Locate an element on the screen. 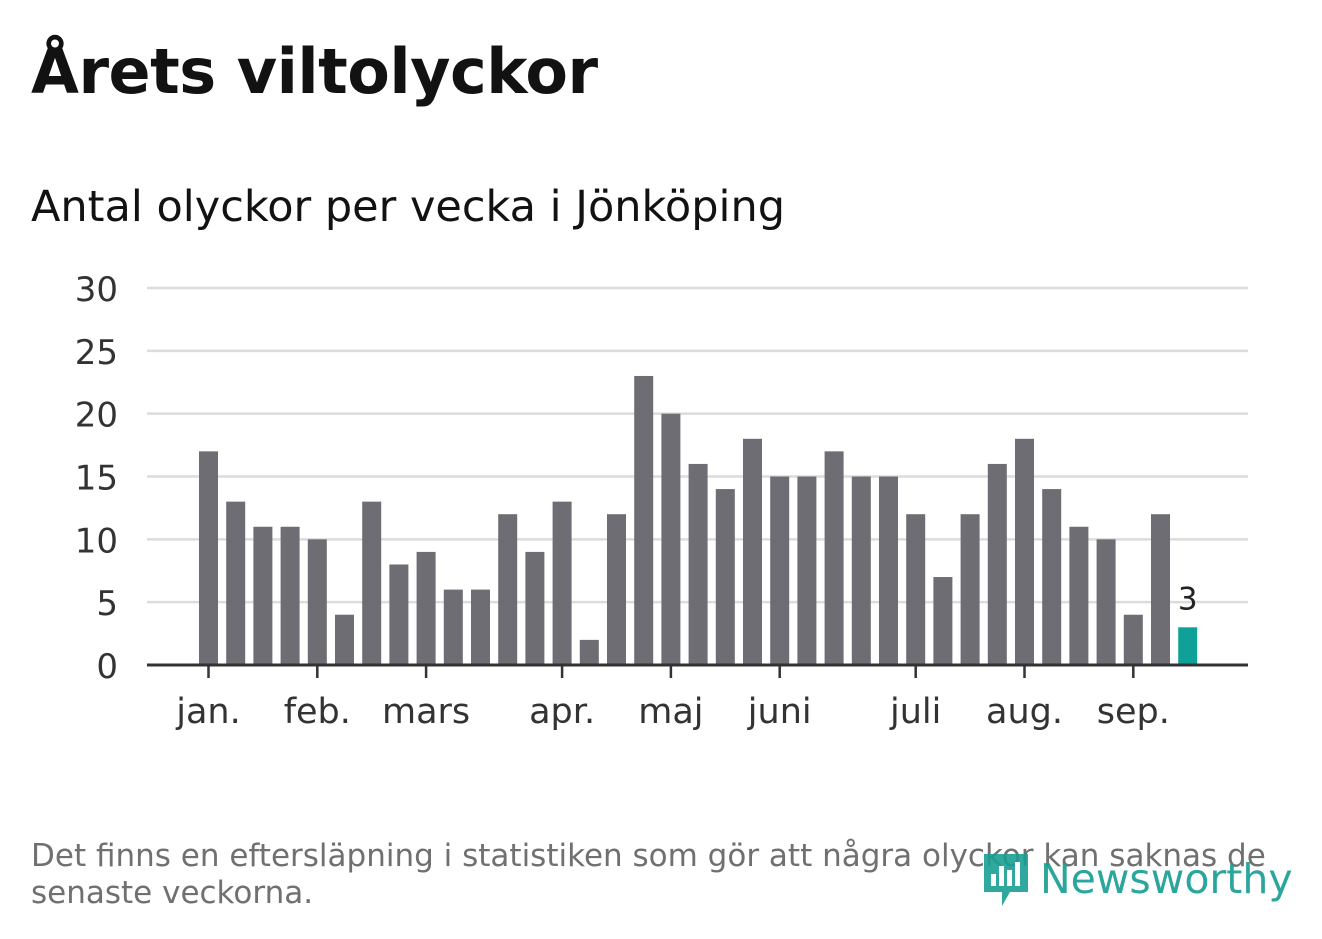 The width and height of the screenshot is (1322, 939). highlight-value-label: 3 is located at coordinates (1188, 599).